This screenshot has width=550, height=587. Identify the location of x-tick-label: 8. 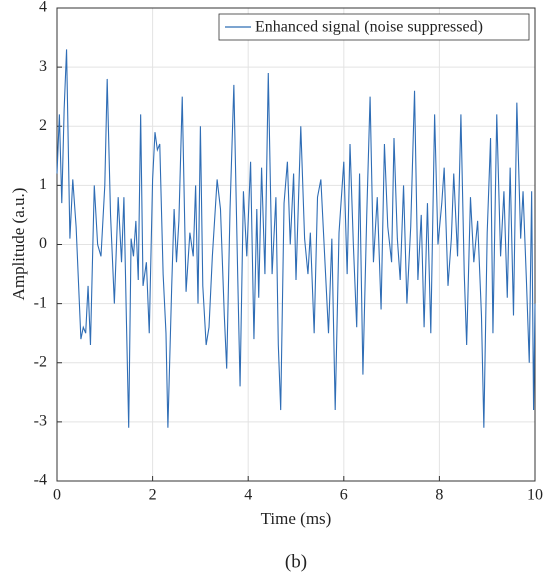
(439, 495).